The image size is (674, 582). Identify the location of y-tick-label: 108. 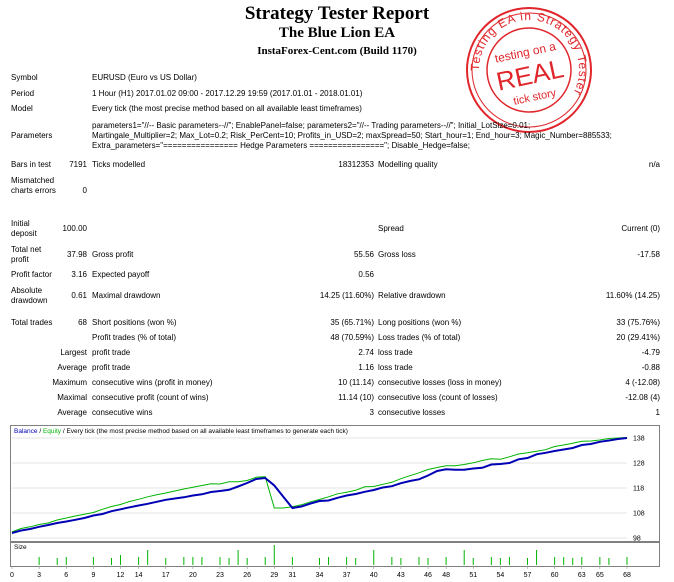
(639, 514).